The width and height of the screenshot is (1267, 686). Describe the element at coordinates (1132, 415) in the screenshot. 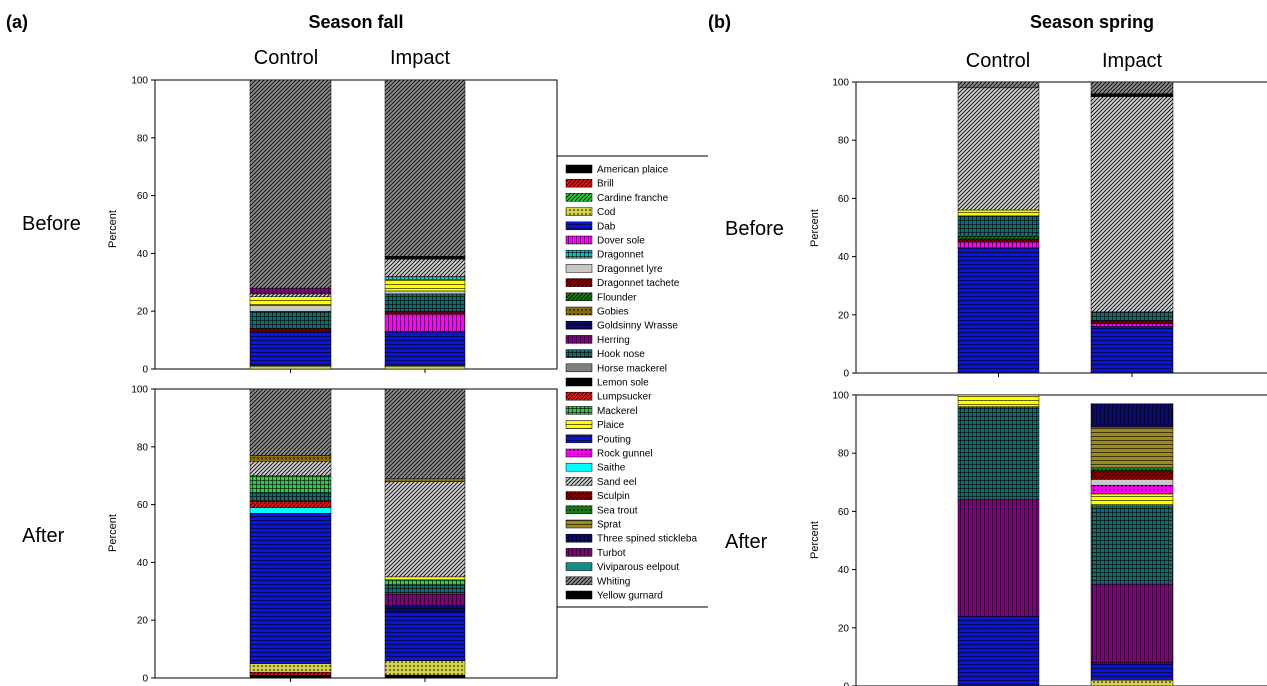

I see `bar-segment-season-spring-after-impact-three-spined-stickleba` at that location.